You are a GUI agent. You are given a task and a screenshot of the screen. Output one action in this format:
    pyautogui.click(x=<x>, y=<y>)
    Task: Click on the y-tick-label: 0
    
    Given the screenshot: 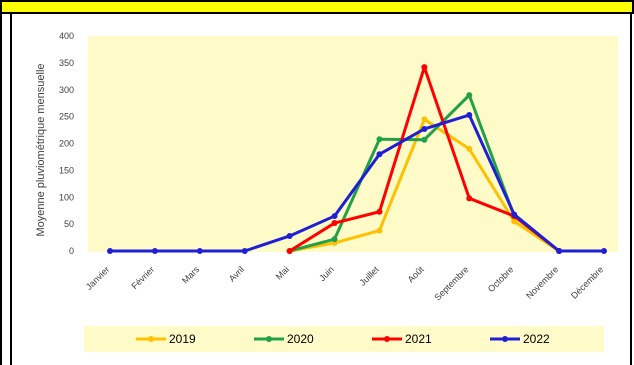 What is the action you would take?
    pyautogui.click(x=71, y=251)
    